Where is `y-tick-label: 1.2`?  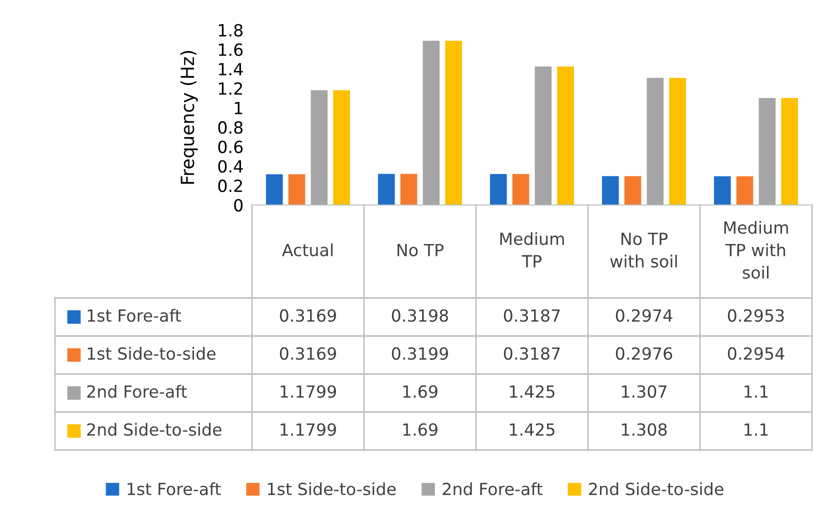
y-tick-label: 1.2 is located at coordinates (230, 88).